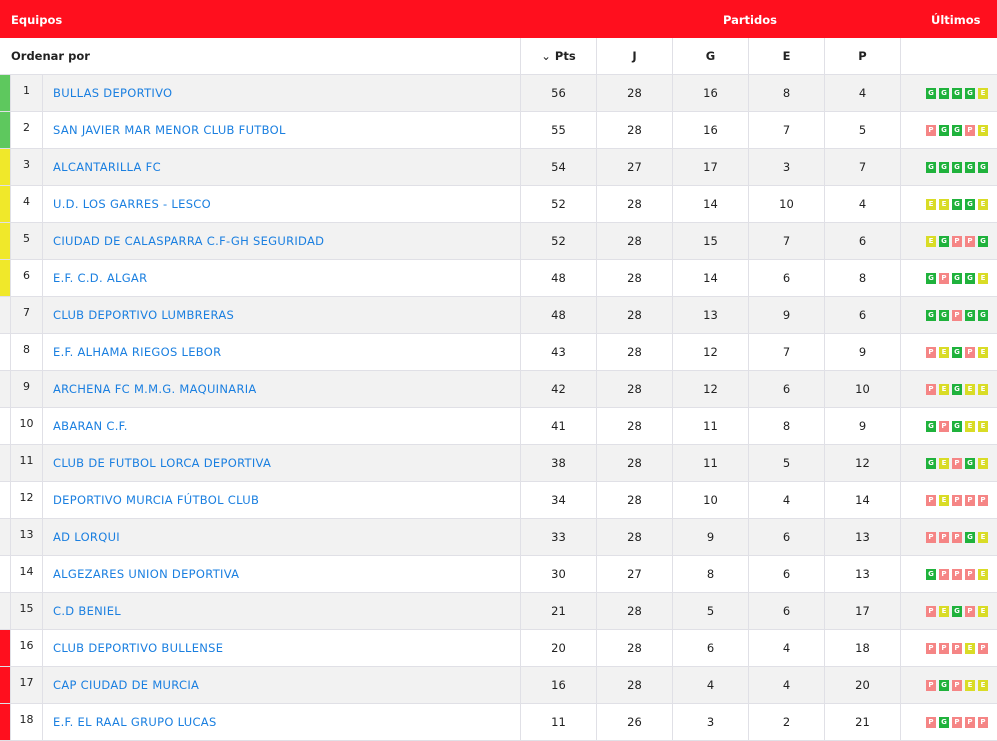 The width and height of the screenshot is (997, 741). Describe the element at coordinates (711, 93) in the screenshot. I see `g-value: 16` at that location.